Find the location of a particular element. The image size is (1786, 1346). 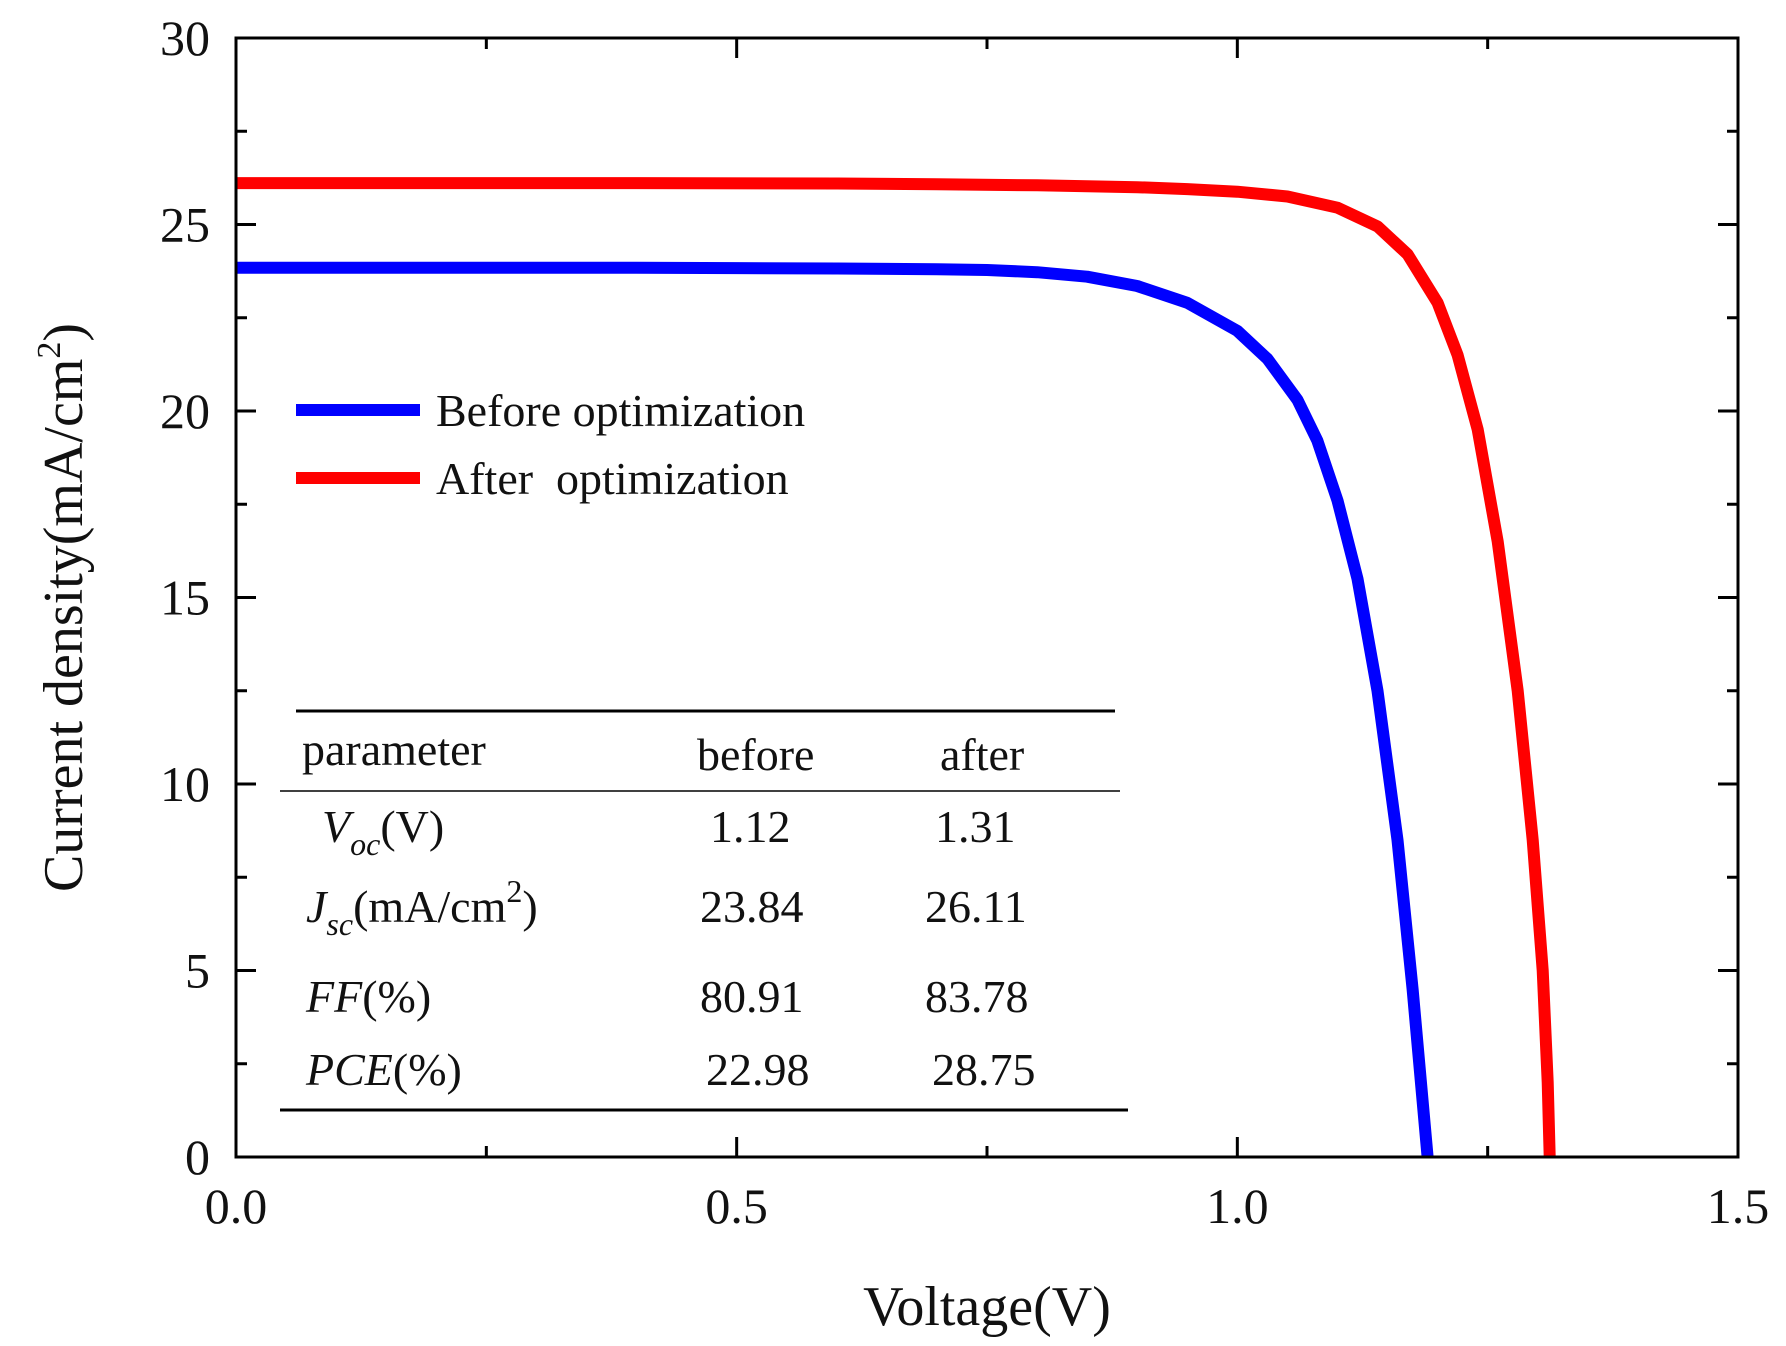

legend-label: Before optimization is located at coordinates (620, 410).